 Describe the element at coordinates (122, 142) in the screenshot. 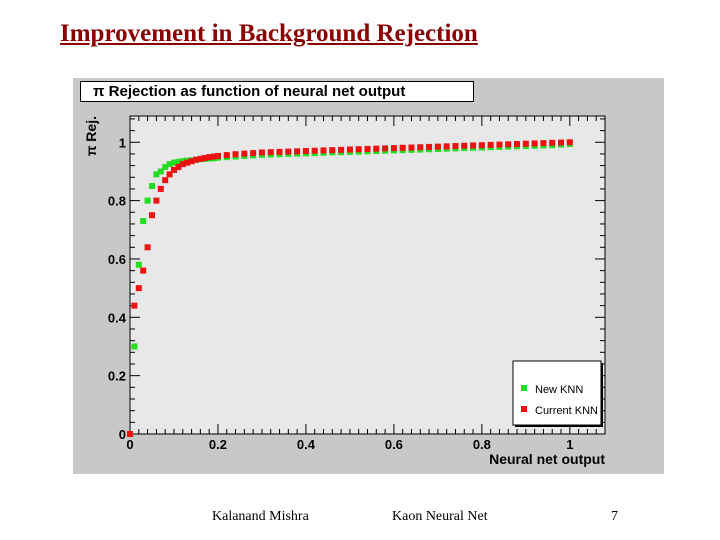

I see `y-tick-label: 1` at that location.